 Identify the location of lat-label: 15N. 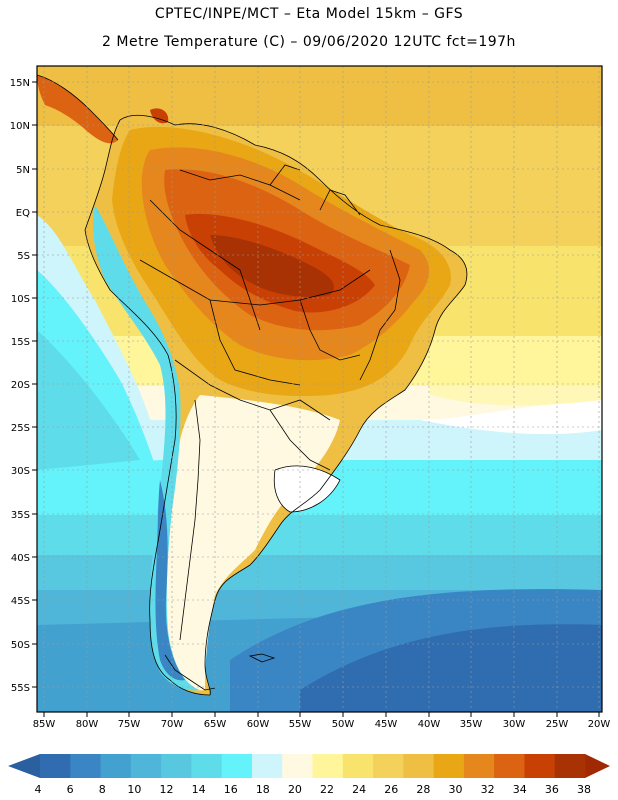
(20, 83).